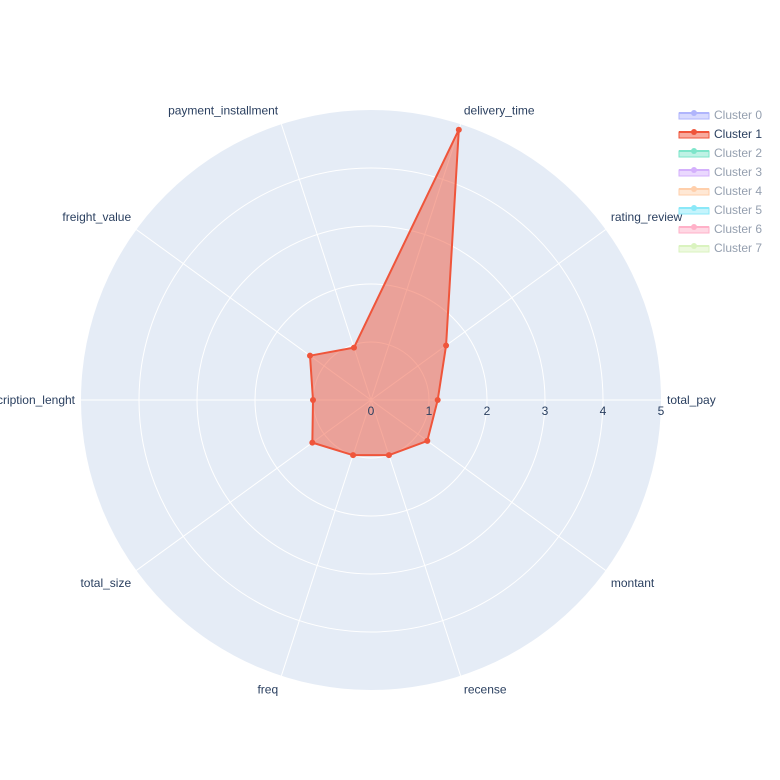  What do you see at coordinates (603, 411) in the screenshot?
I see `radial-tick-label: 4` at bounding box center [603, 411].